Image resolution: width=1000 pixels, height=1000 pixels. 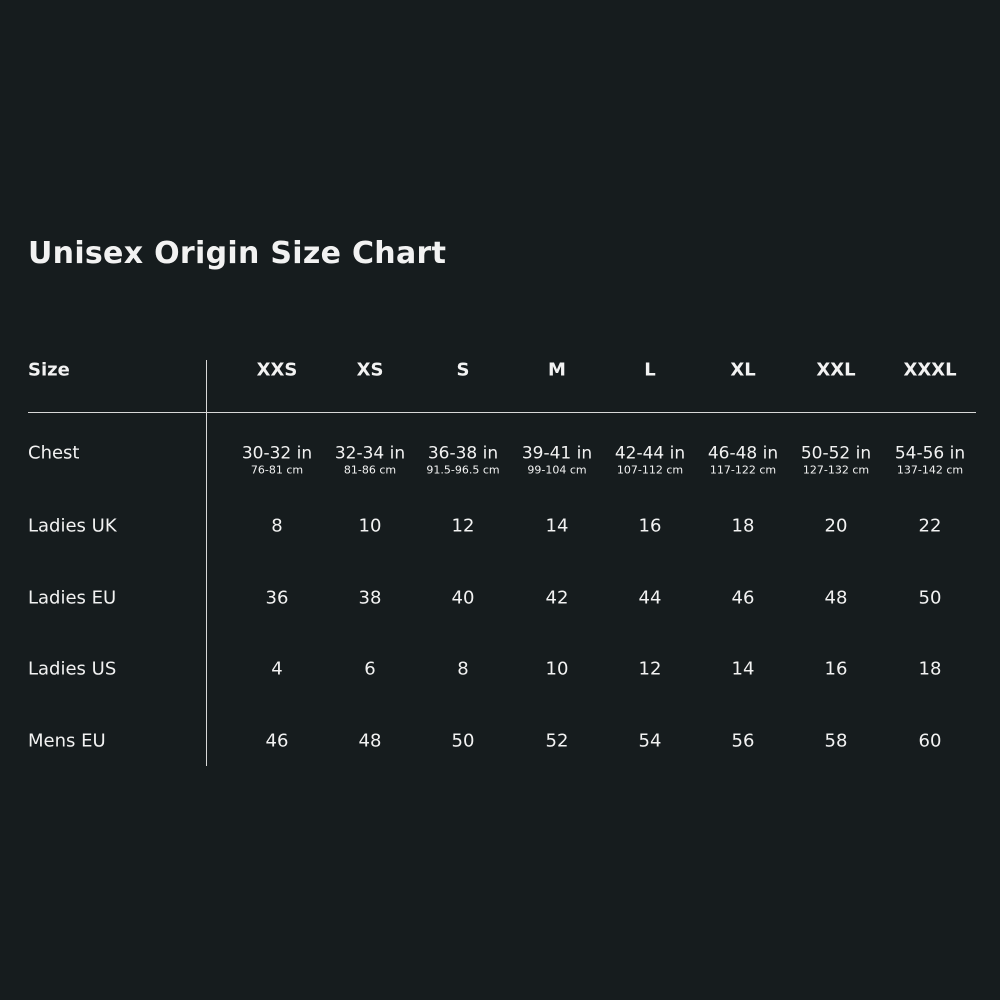 I want to click on chest-cm: 117-122 cm, so click(x=743, y=470).